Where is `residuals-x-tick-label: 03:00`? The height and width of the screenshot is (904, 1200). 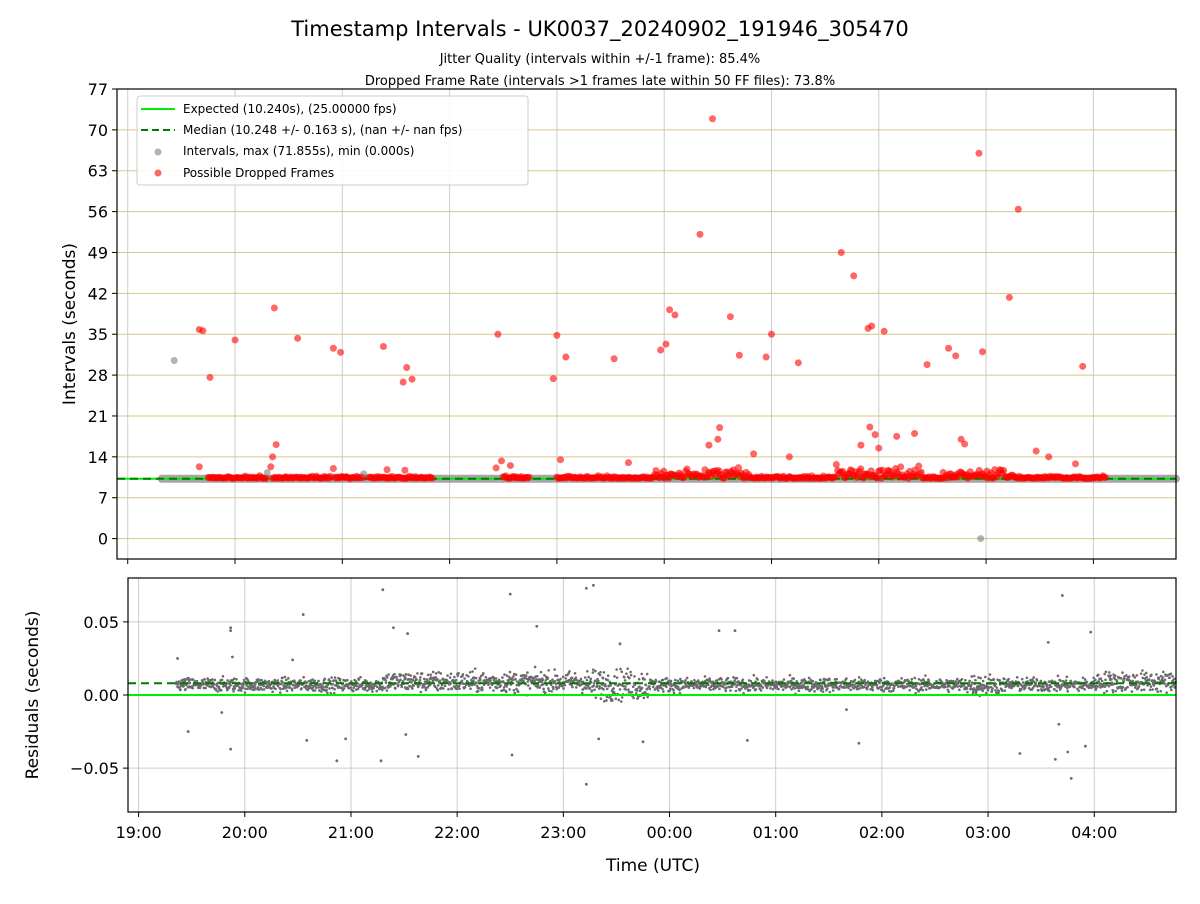 residuals-x-tick-label: 03:00 is located at coordinates (988, 832).